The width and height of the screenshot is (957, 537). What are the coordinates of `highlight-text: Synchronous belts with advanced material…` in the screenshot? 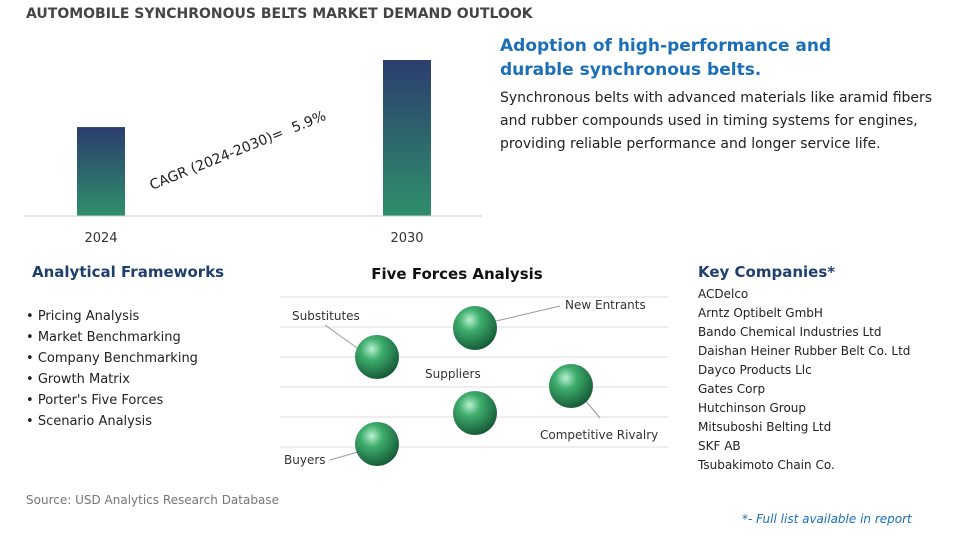 It's located at (716, 121).